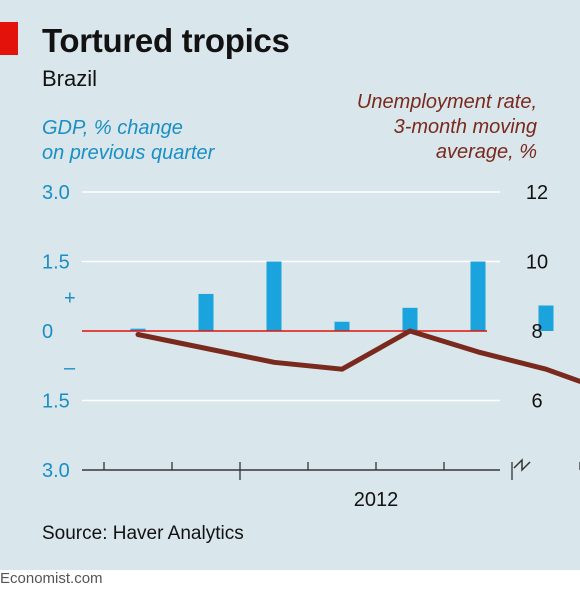  What do you see at coordinates (143, 533) in the screenshot?
I see `source-note: Source: Haver Analytics` at bounding box center [143, 533].